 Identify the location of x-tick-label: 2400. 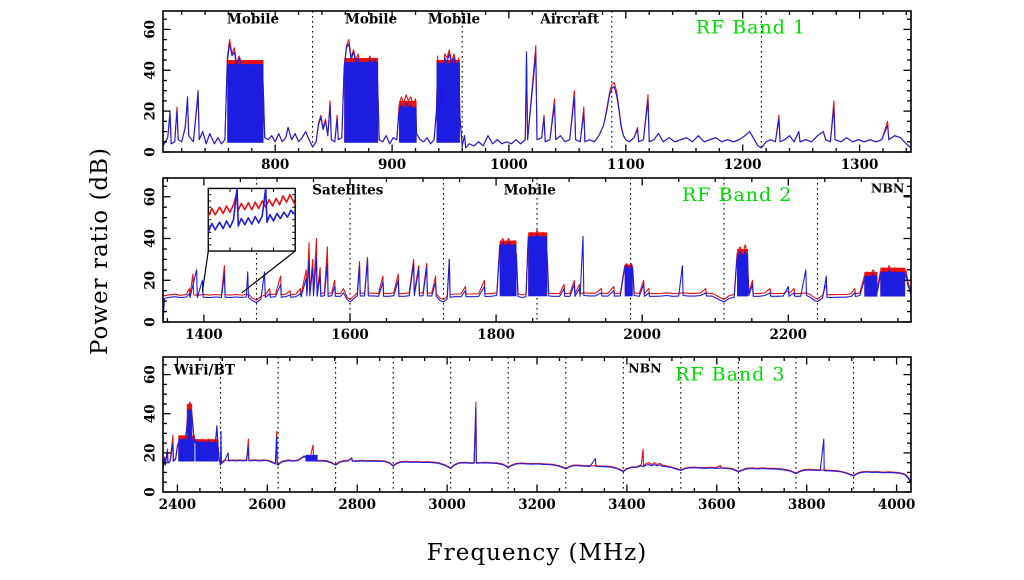
(178, 505).